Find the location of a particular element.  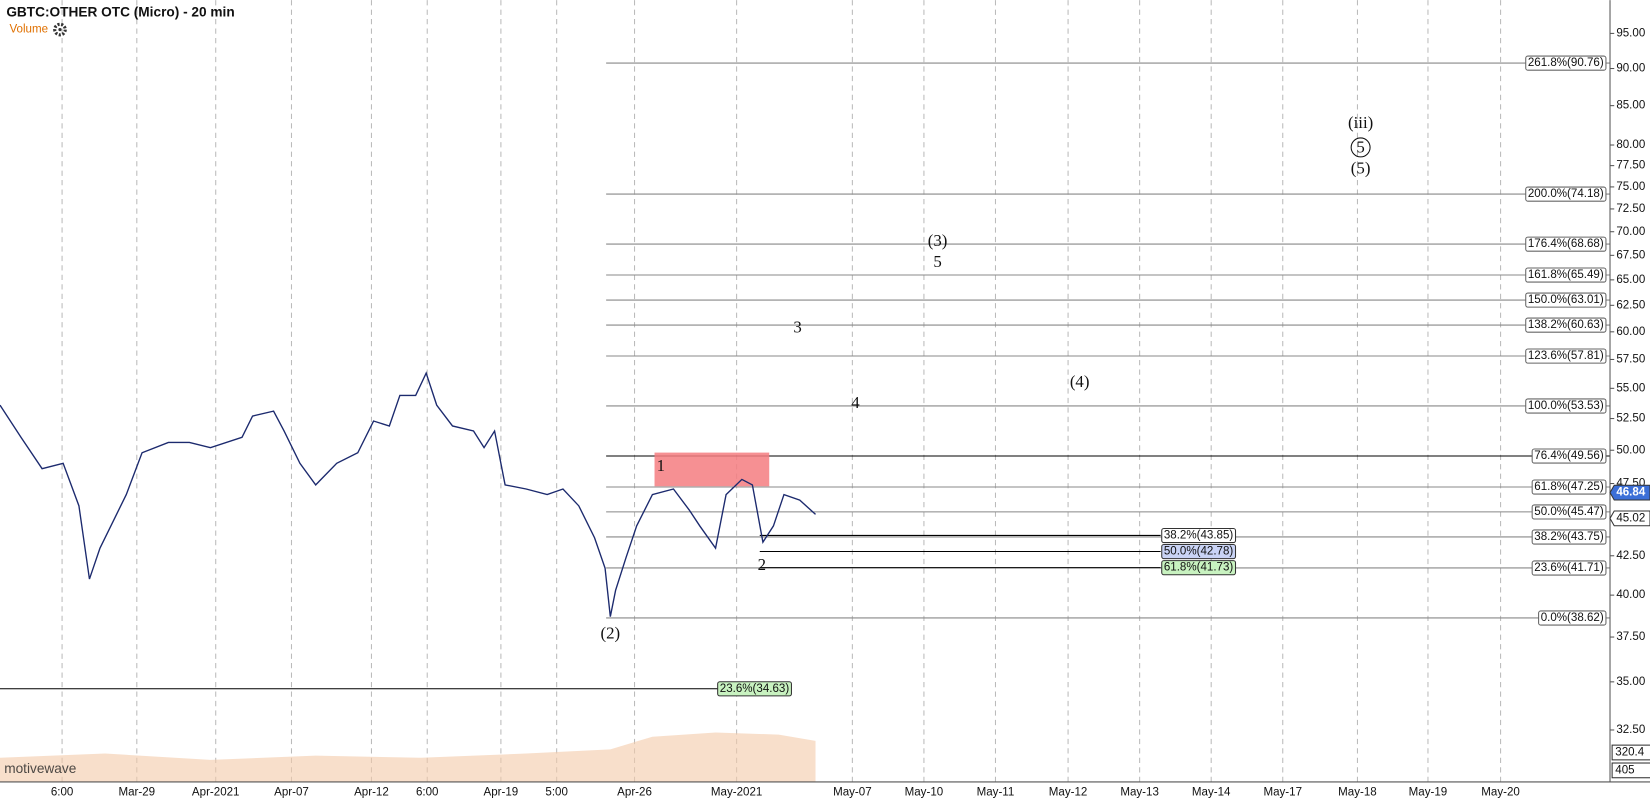

y-tick-label: 37.50 is located at coordinates (1630, 637).